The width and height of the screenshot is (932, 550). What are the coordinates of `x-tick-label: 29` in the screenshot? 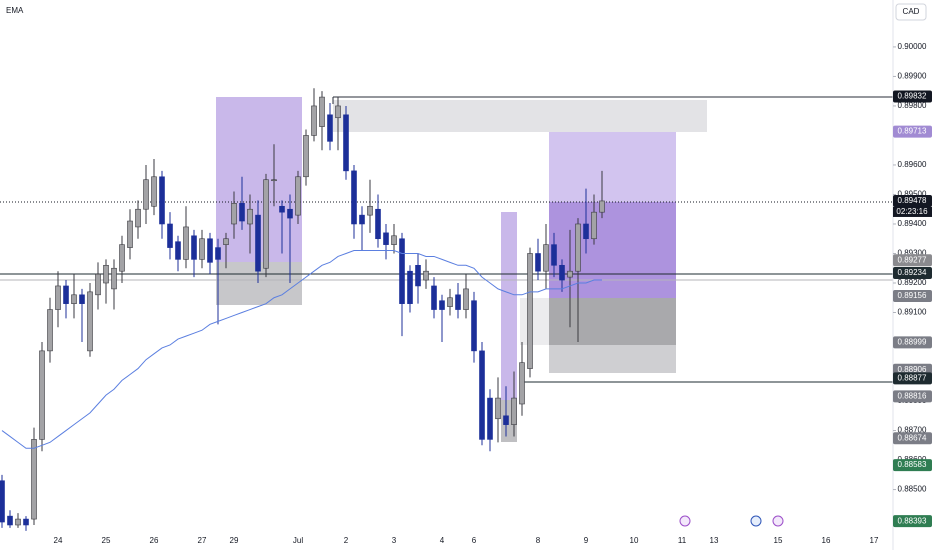 It's located at (234, 540).